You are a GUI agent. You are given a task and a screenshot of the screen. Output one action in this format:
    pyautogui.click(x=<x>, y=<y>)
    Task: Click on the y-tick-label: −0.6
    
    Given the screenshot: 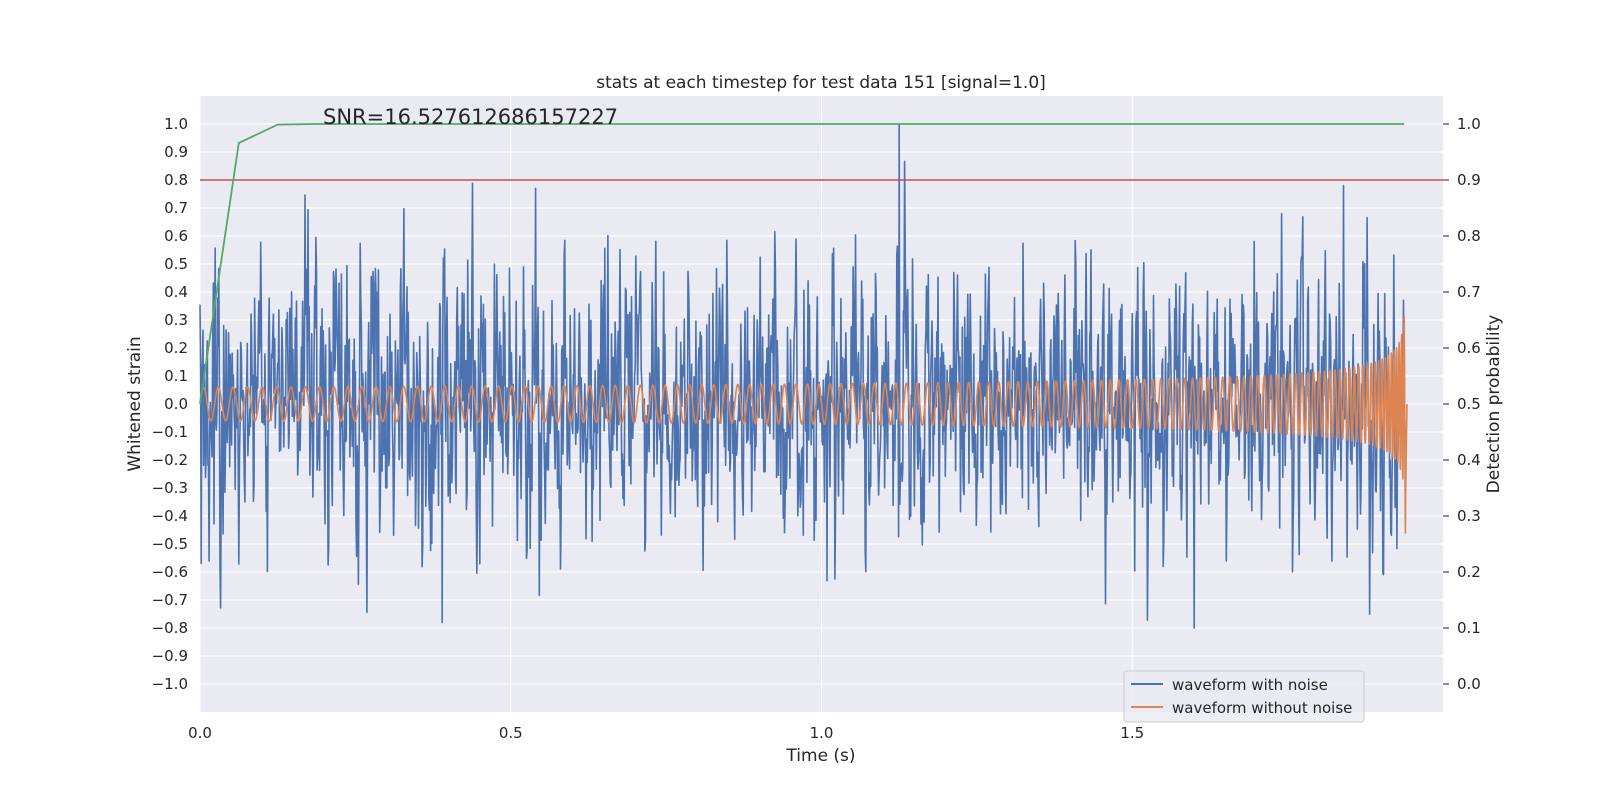 What is the action you would take?
    pyautogui.click(x=170, y=572)
    